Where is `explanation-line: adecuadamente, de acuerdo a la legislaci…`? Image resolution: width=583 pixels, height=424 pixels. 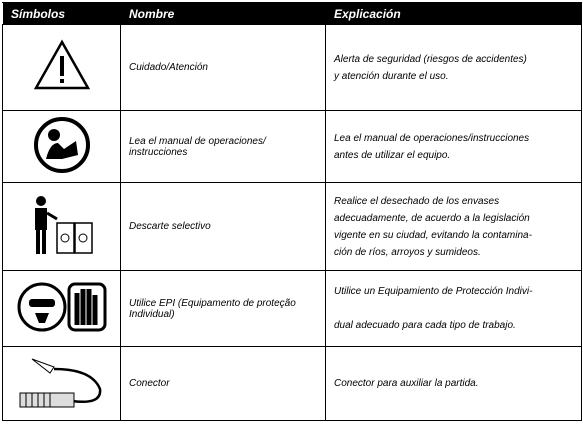 explanation-line: adecuadamente, de acuerdo a la legislaci… is located at coordinates (432, 218).